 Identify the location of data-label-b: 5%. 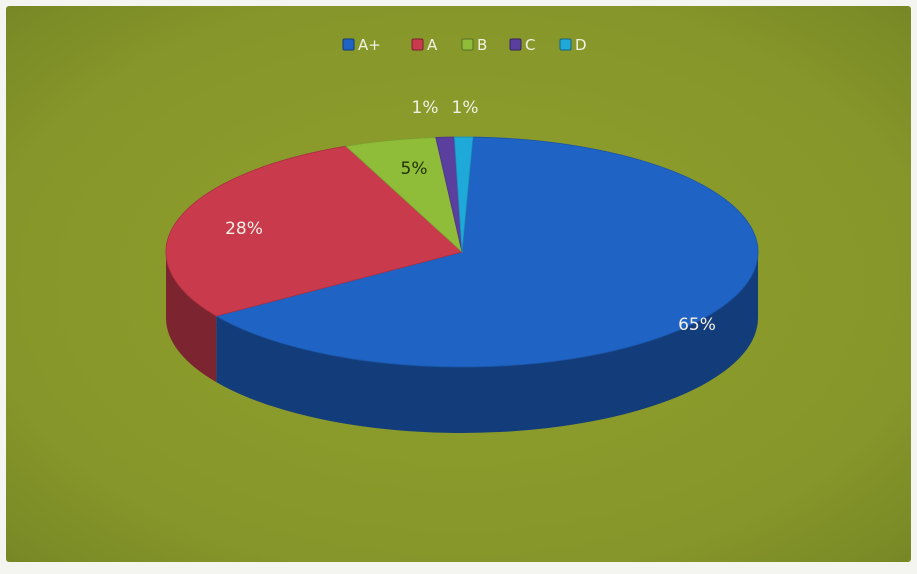
(414, 169).